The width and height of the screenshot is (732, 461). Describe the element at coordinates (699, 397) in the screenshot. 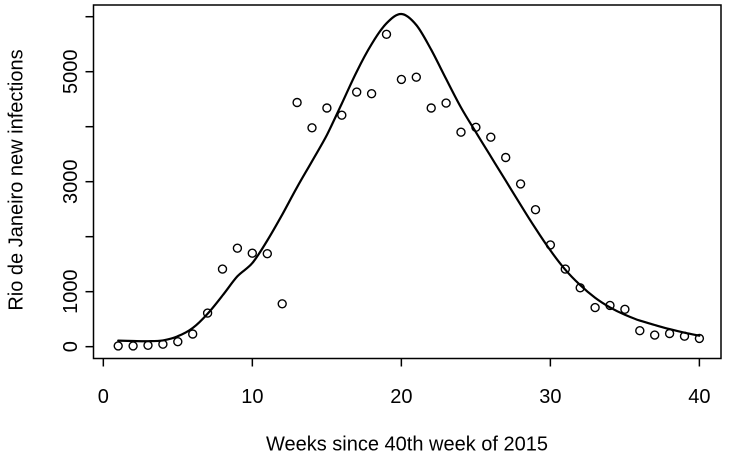

I see `x-tick-label: 40` at that location.